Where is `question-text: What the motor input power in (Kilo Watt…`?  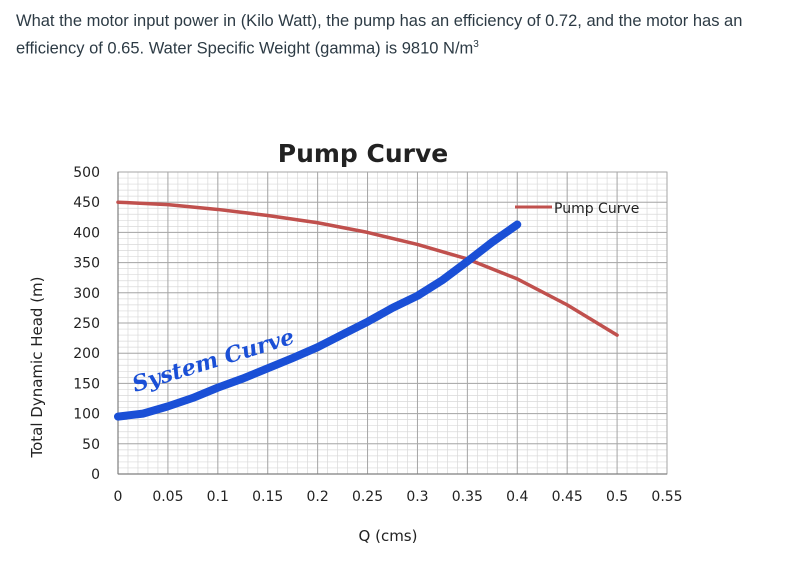
question-text: What the motor input power in (Kilo Watt… is located at coordinates (401, 35).